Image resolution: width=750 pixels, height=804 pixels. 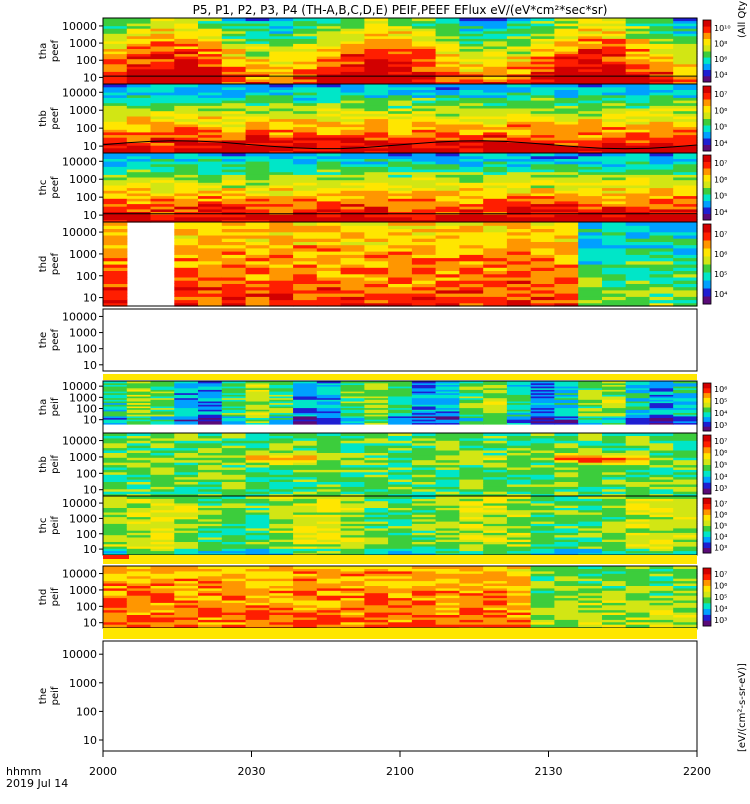 What do you see at coordinates (55, 406) in the screenshot?
I see `panel-species-label: peif` at bounding box center [55, 406].